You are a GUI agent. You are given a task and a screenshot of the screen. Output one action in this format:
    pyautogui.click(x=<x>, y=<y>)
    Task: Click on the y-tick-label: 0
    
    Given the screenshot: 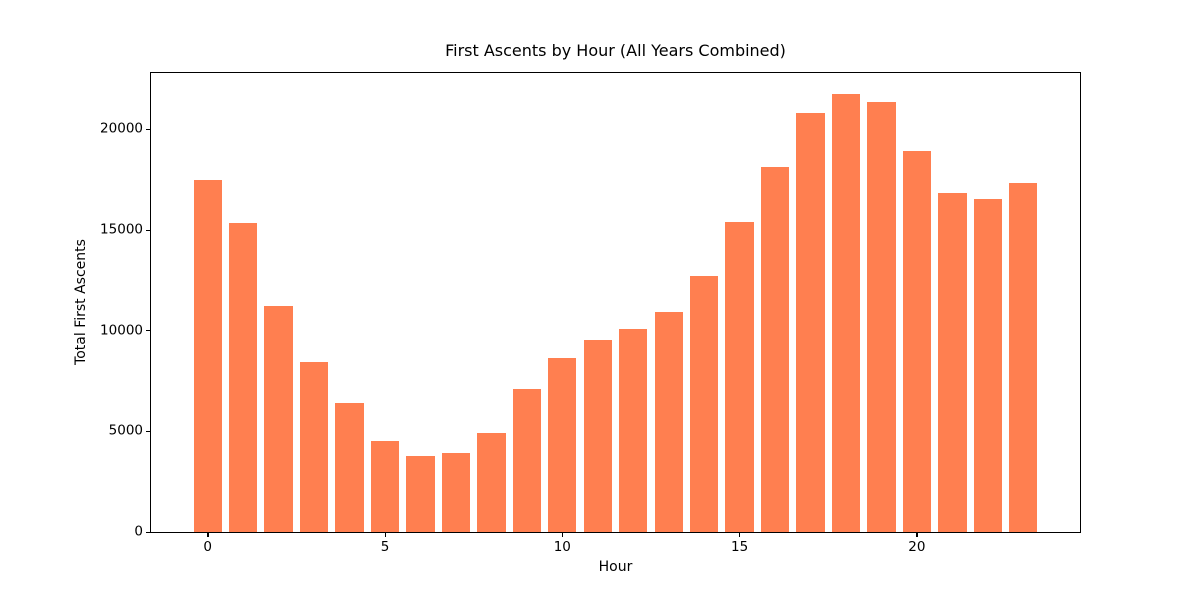 What is the action you would take?
    pyautogui.click(x=138, y=531)
    